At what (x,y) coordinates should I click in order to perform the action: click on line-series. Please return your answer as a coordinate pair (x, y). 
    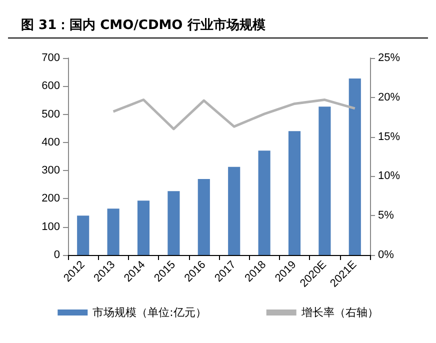
    Looking at the image, I should click on (234, 114).